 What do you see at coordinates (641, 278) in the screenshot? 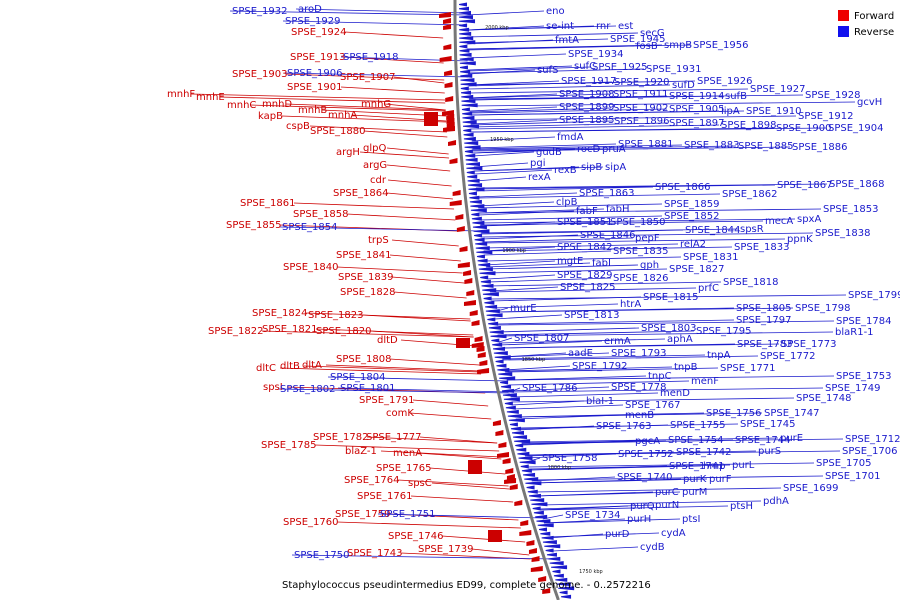
I see `reverse-gene-label-87: SPSE_1826` at bounding box center [641, 278].